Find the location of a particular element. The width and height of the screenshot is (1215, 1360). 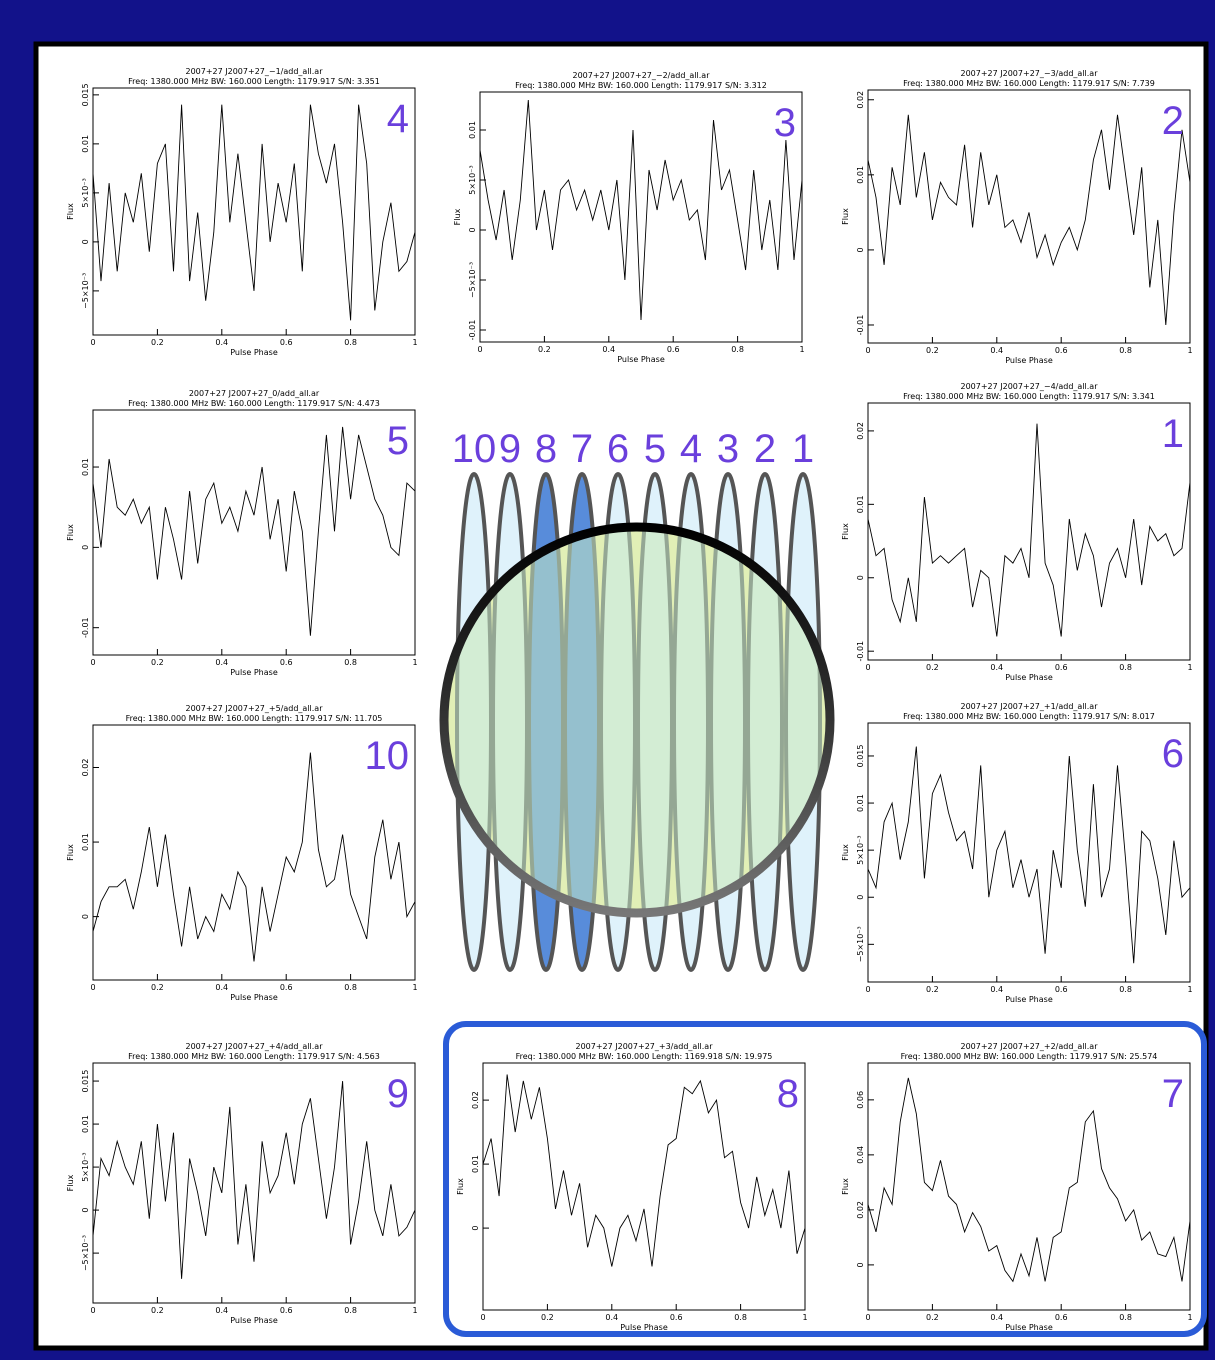

beam-label: 4 is located at coordinates (691, 449).